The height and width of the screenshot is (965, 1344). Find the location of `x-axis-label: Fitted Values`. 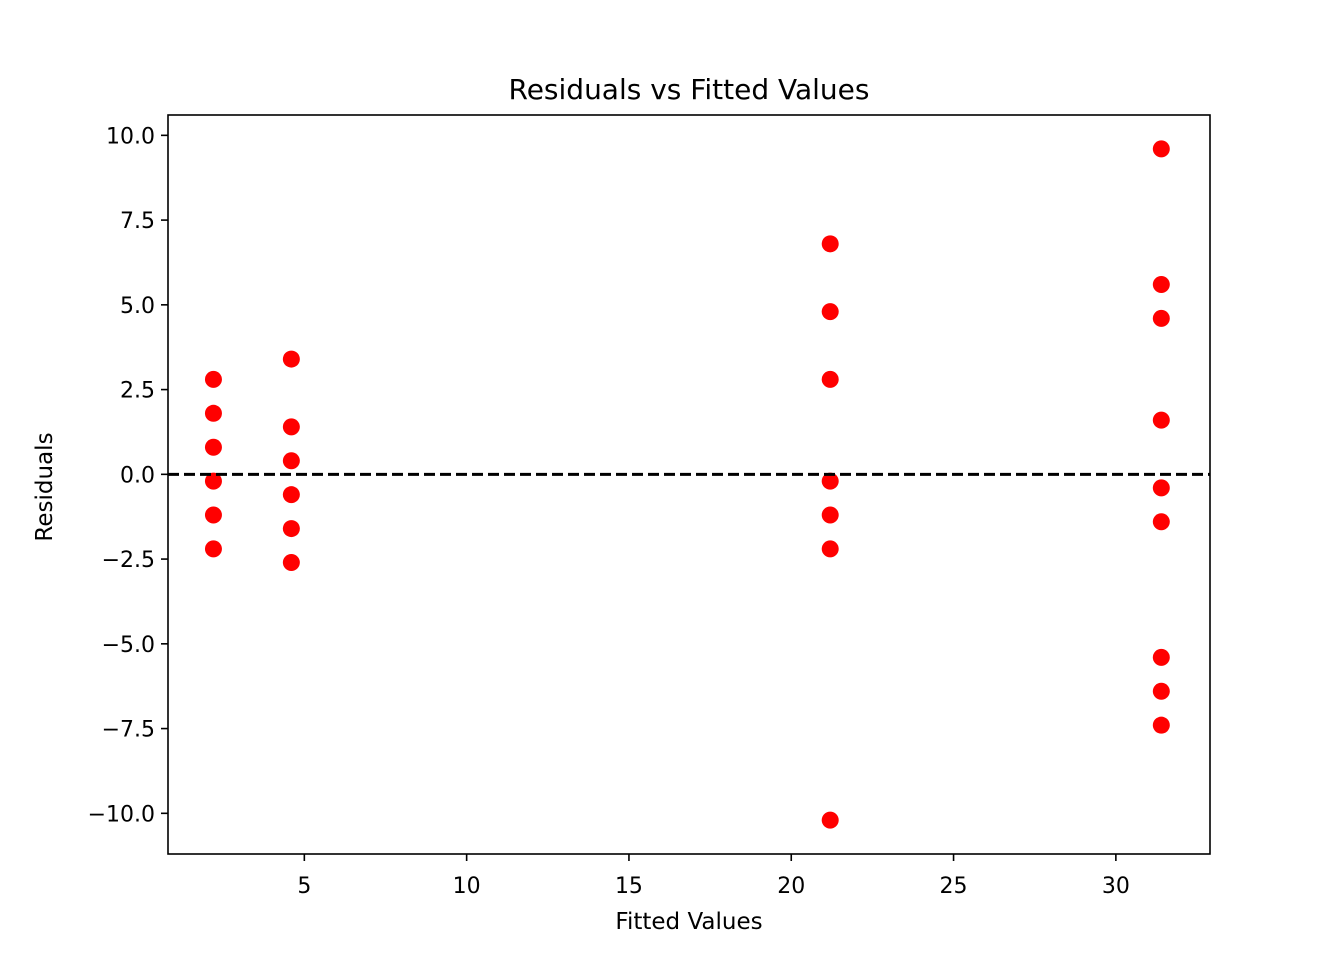

x-axis-label: Fitted Values is located at coordinates (688, 922).